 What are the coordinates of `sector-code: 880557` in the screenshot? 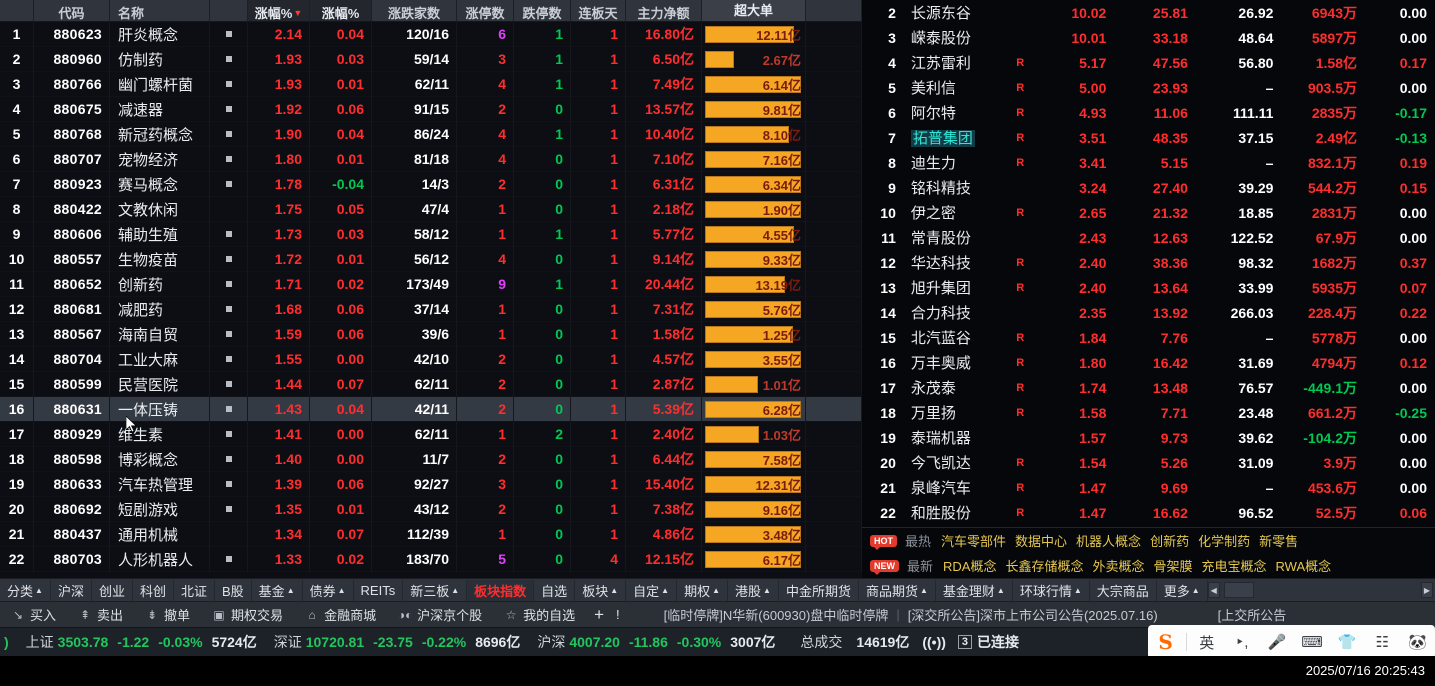 It's located at (72, 259).